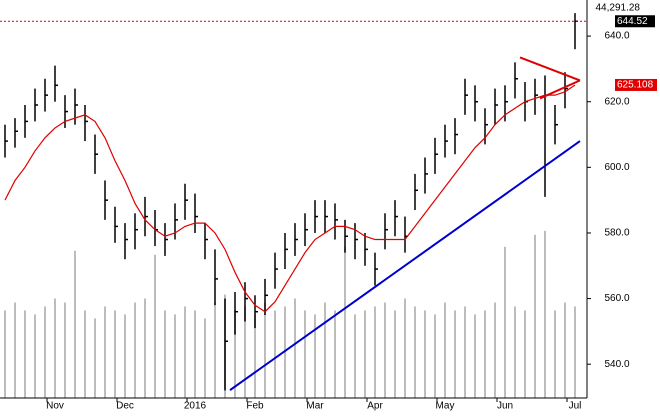 This screenshot has width=660, height=417. What do you see at coordinates (616, 233) in the screenshot?
I see `y-tick-label: 580.0` at bounding box center [616, 233].